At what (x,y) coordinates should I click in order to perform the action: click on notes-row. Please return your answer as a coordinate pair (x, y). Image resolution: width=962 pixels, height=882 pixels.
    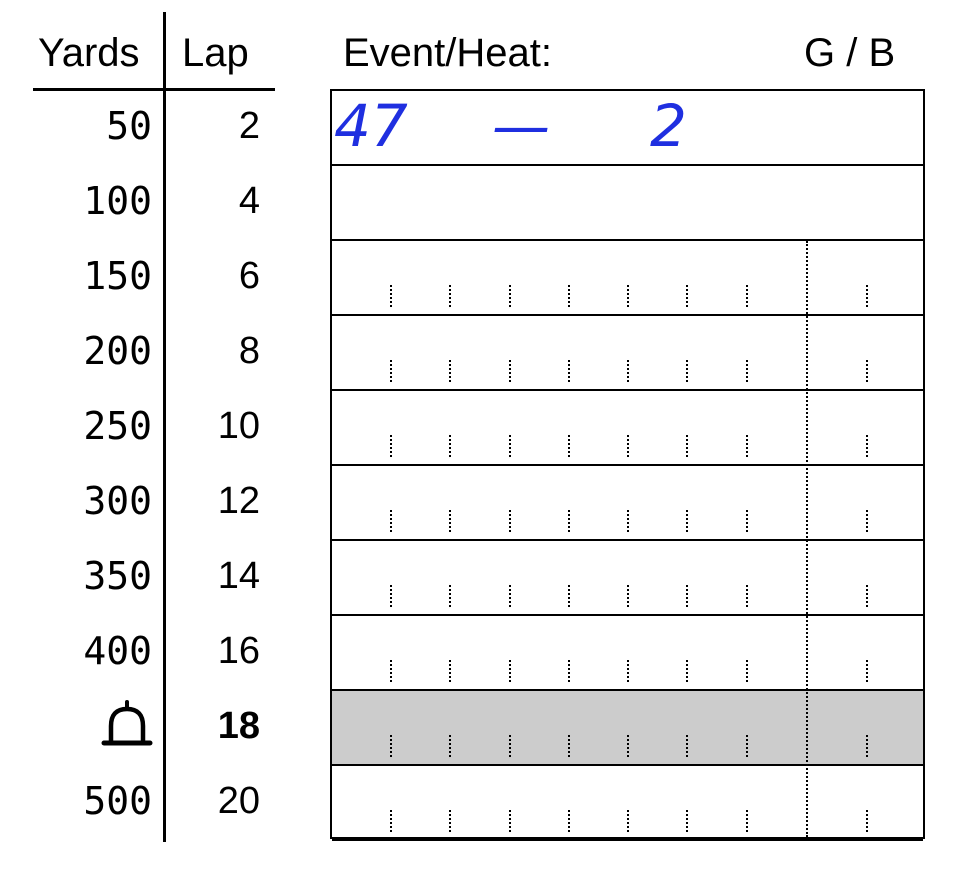
    Looking at the image, I should click on (627, 203).